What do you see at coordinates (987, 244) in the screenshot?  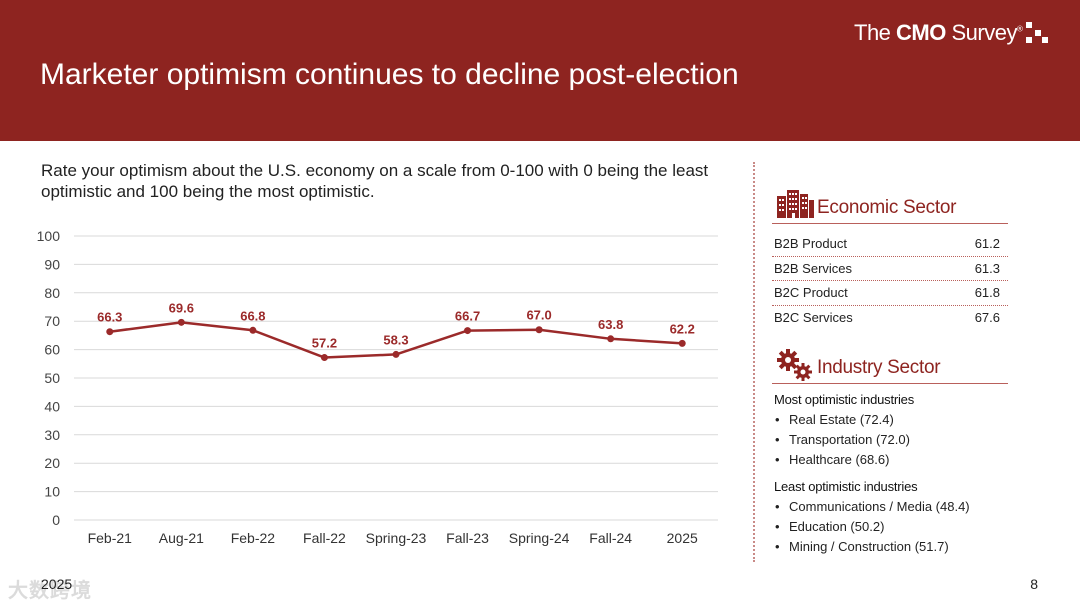 I see `sector-value: 61.2` at bounding box center [987, 244].